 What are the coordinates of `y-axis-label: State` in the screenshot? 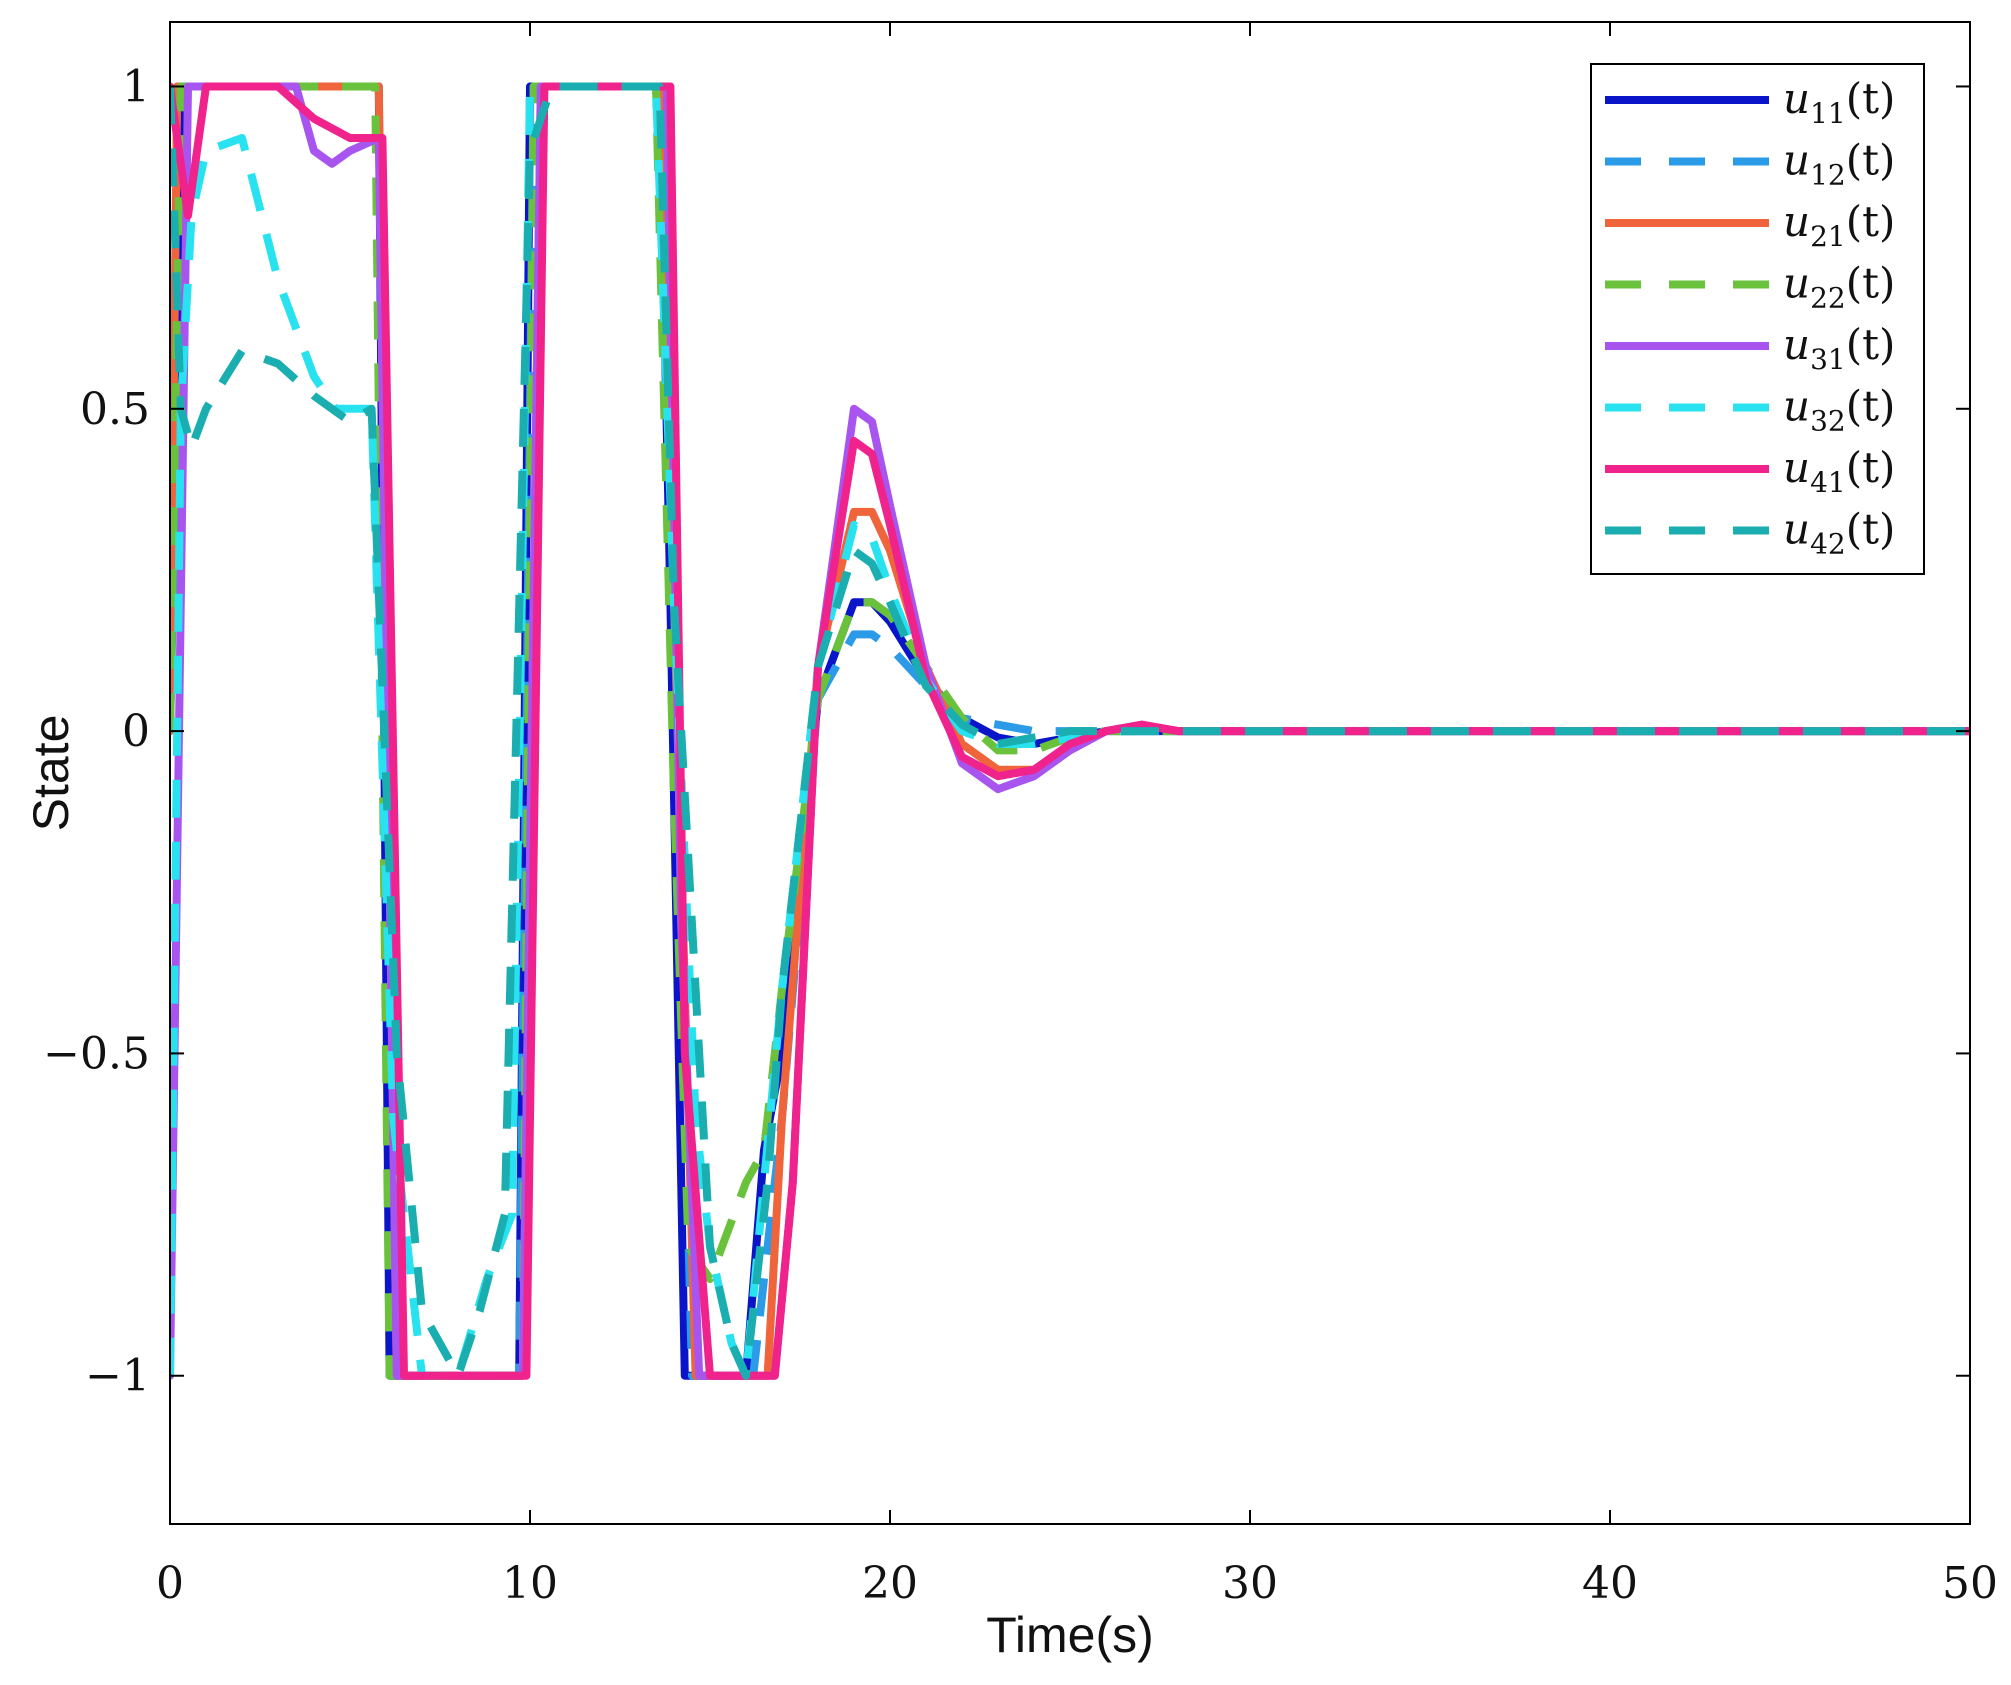 It's located at (51, 773).